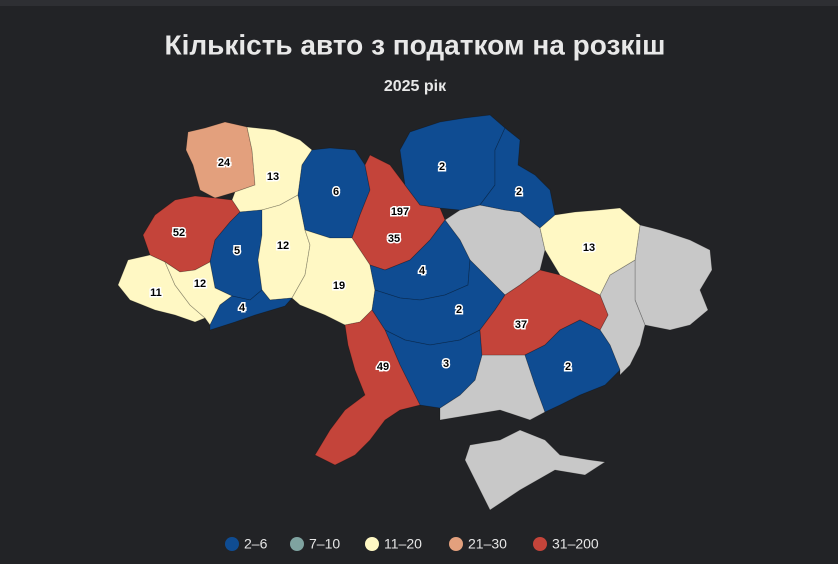  What do you see at coordinates (156, 293) in the screenshot?
I see `region-value-label: 11` at bounding box center [156, 293].